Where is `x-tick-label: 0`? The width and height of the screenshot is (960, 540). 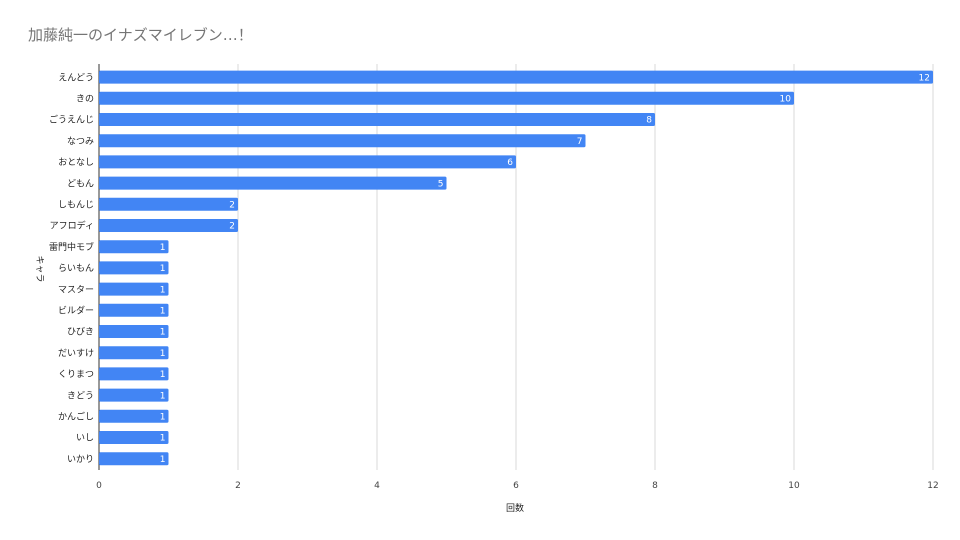 x-tick-label: 0 is located at coordinates (99, 486).